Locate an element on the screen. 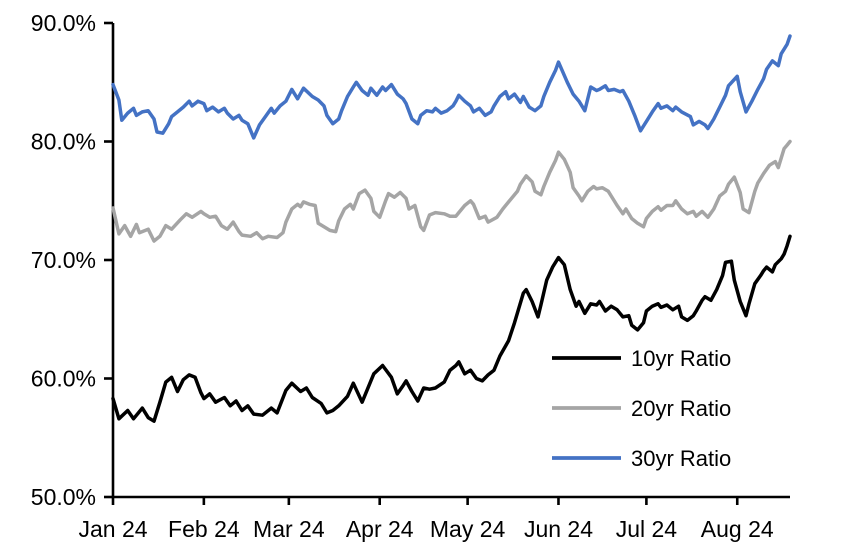  y-axis-tick-label: 50.0% is located at coordinates (63, 497).